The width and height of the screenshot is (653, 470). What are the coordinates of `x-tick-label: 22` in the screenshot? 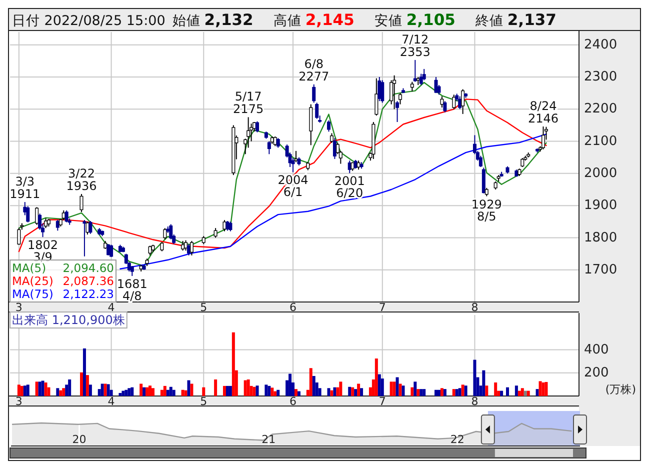 It's located at (457, 439).